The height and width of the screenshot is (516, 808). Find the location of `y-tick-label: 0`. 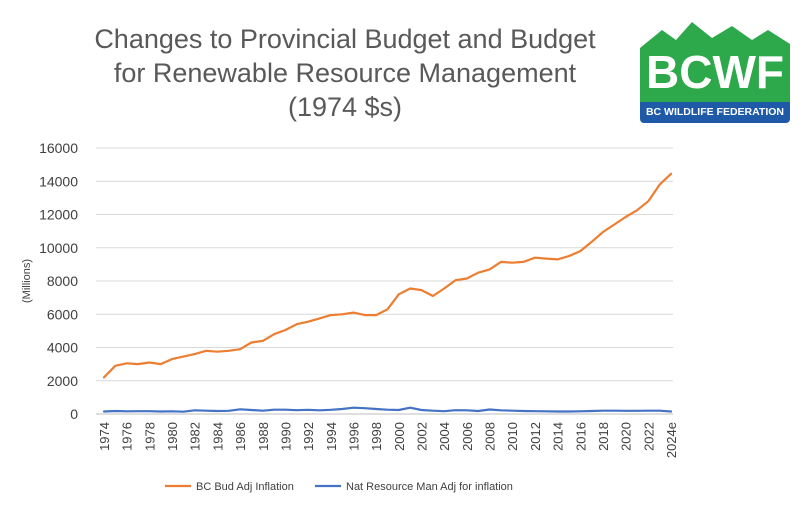

y-tick-label: 0 is located at coordinates (74, 414).